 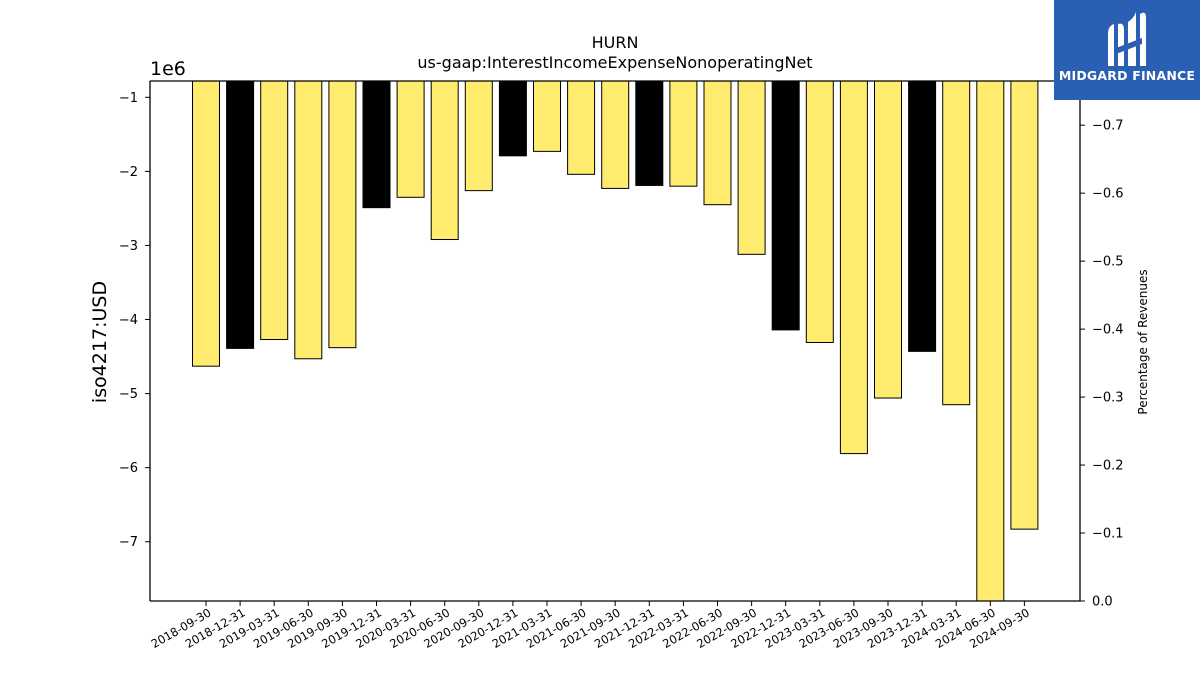 I want to click on y-tick-label: −3, so click(x=128, y=246).